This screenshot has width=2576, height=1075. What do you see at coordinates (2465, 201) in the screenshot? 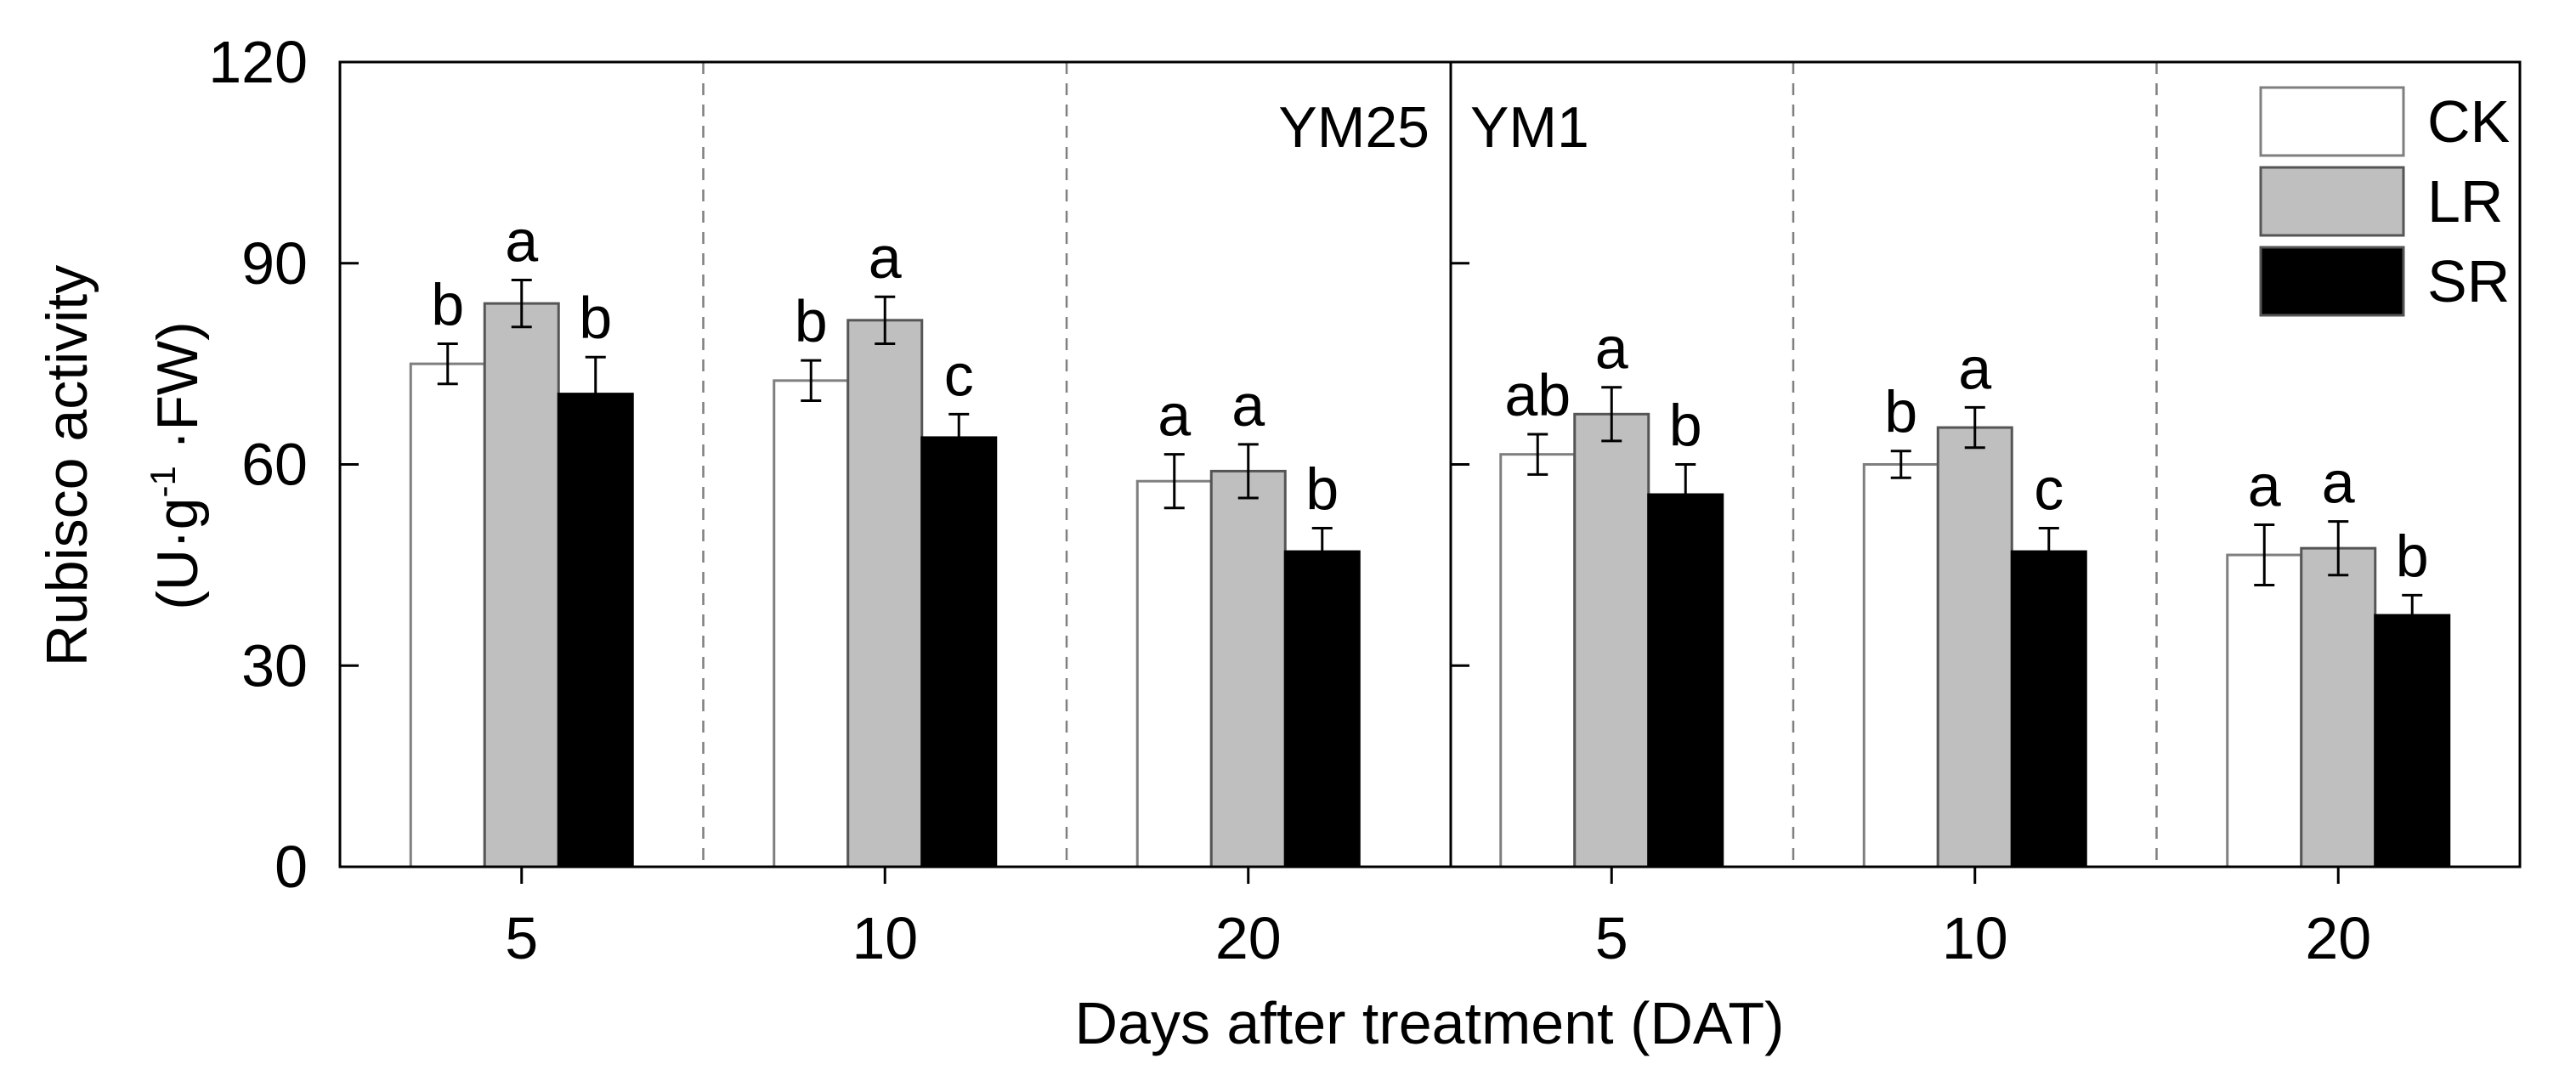
I see `legend-label-lr: LR` at bounding box center [2465, 201].